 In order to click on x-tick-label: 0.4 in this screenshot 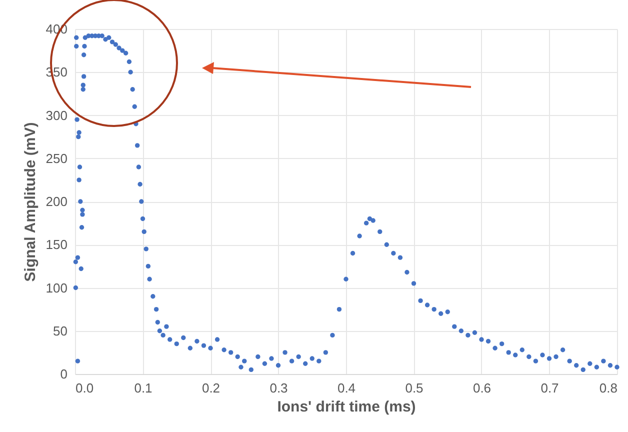, I will do `click(346, 388)`.